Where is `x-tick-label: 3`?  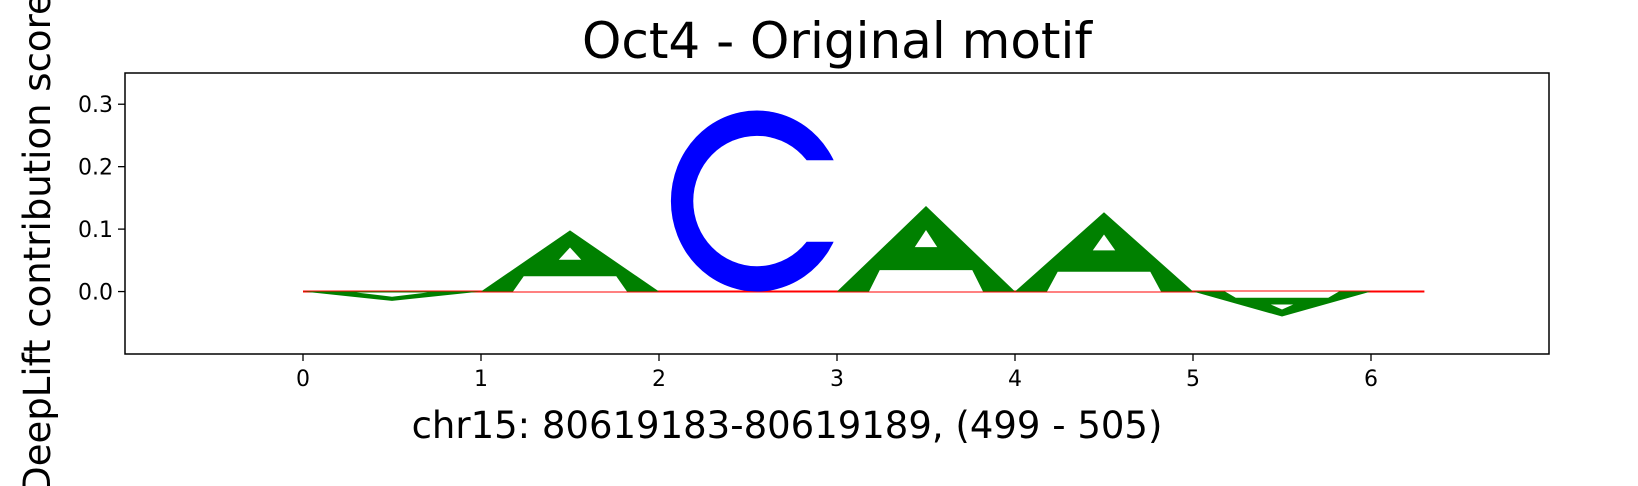
x-tick-label: 3 is located at coordinates (837, 379).